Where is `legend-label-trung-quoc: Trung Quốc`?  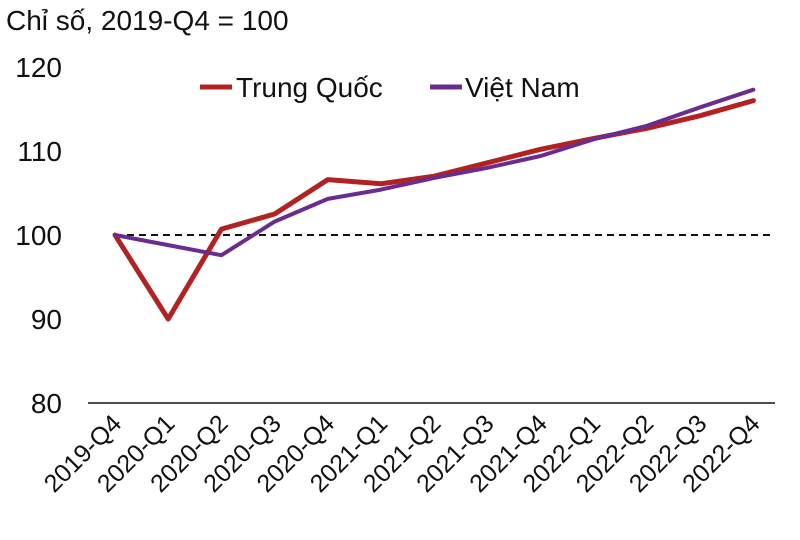 legend-label-trung-quoc: Trung Quốc is located at coordinates (309, 87).